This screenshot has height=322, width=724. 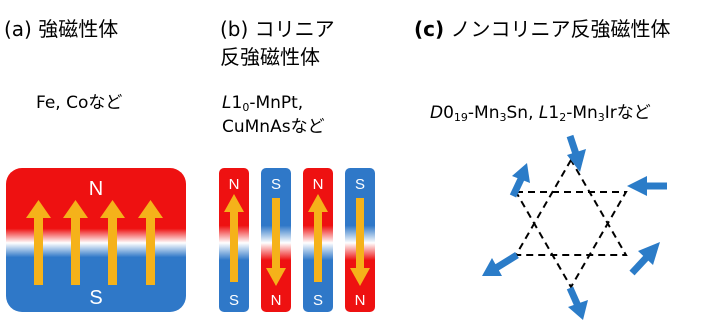 I want to click on magnet-north-label: N, so click(x=96, y=189).